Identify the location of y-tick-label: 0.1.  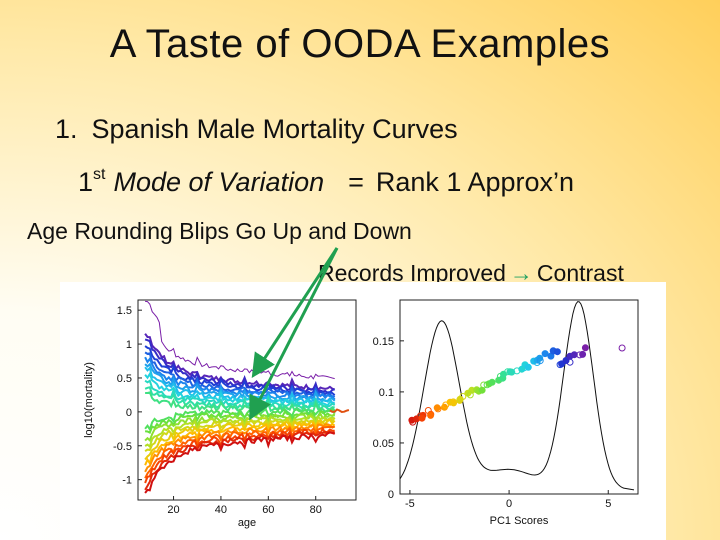
(386, 393).